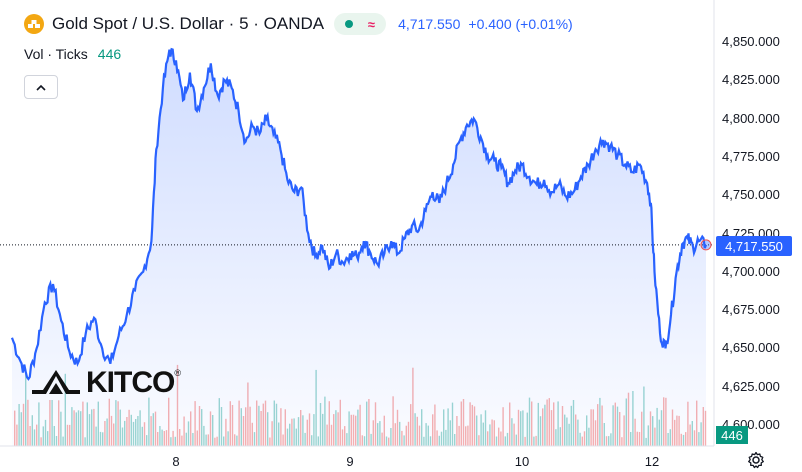 This screenshot has width=802, height=472. I want to click on price-tick-label: 4,850.000, so click(751, 41).